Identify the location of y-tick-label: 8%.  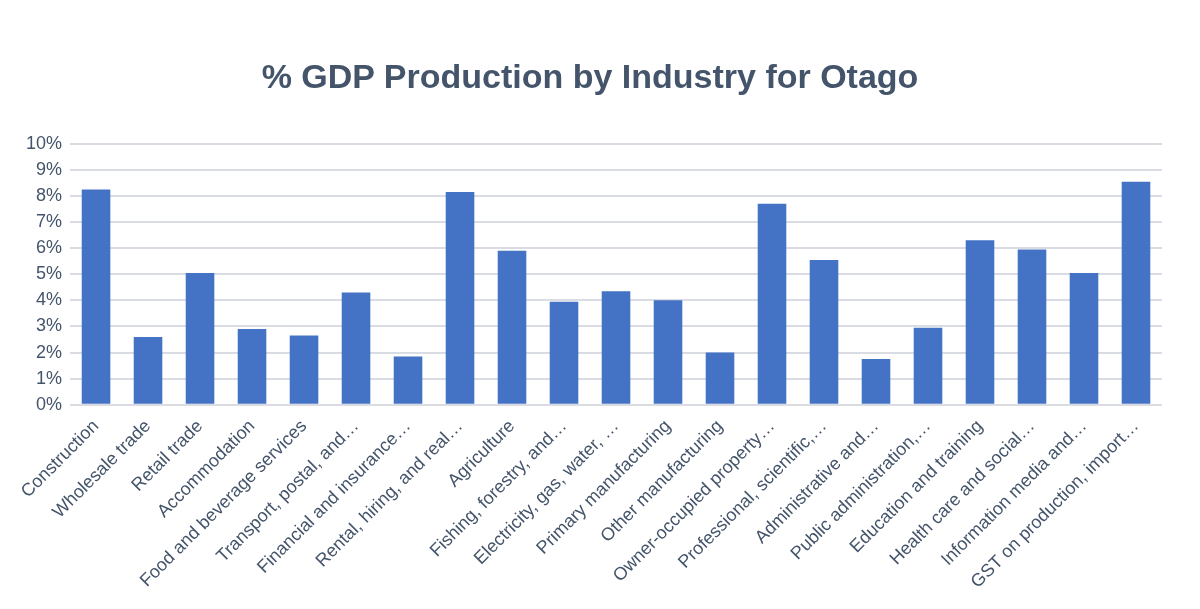
(49, 194).